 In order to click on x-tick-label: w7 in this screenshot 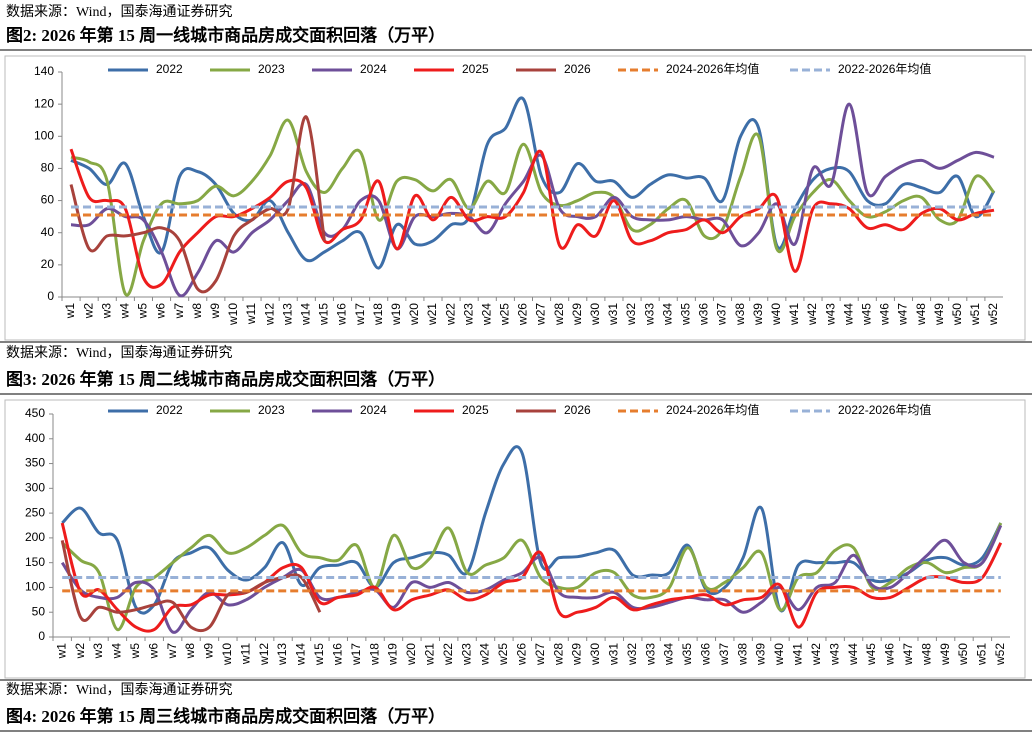, I will do `click(172, 651)`.